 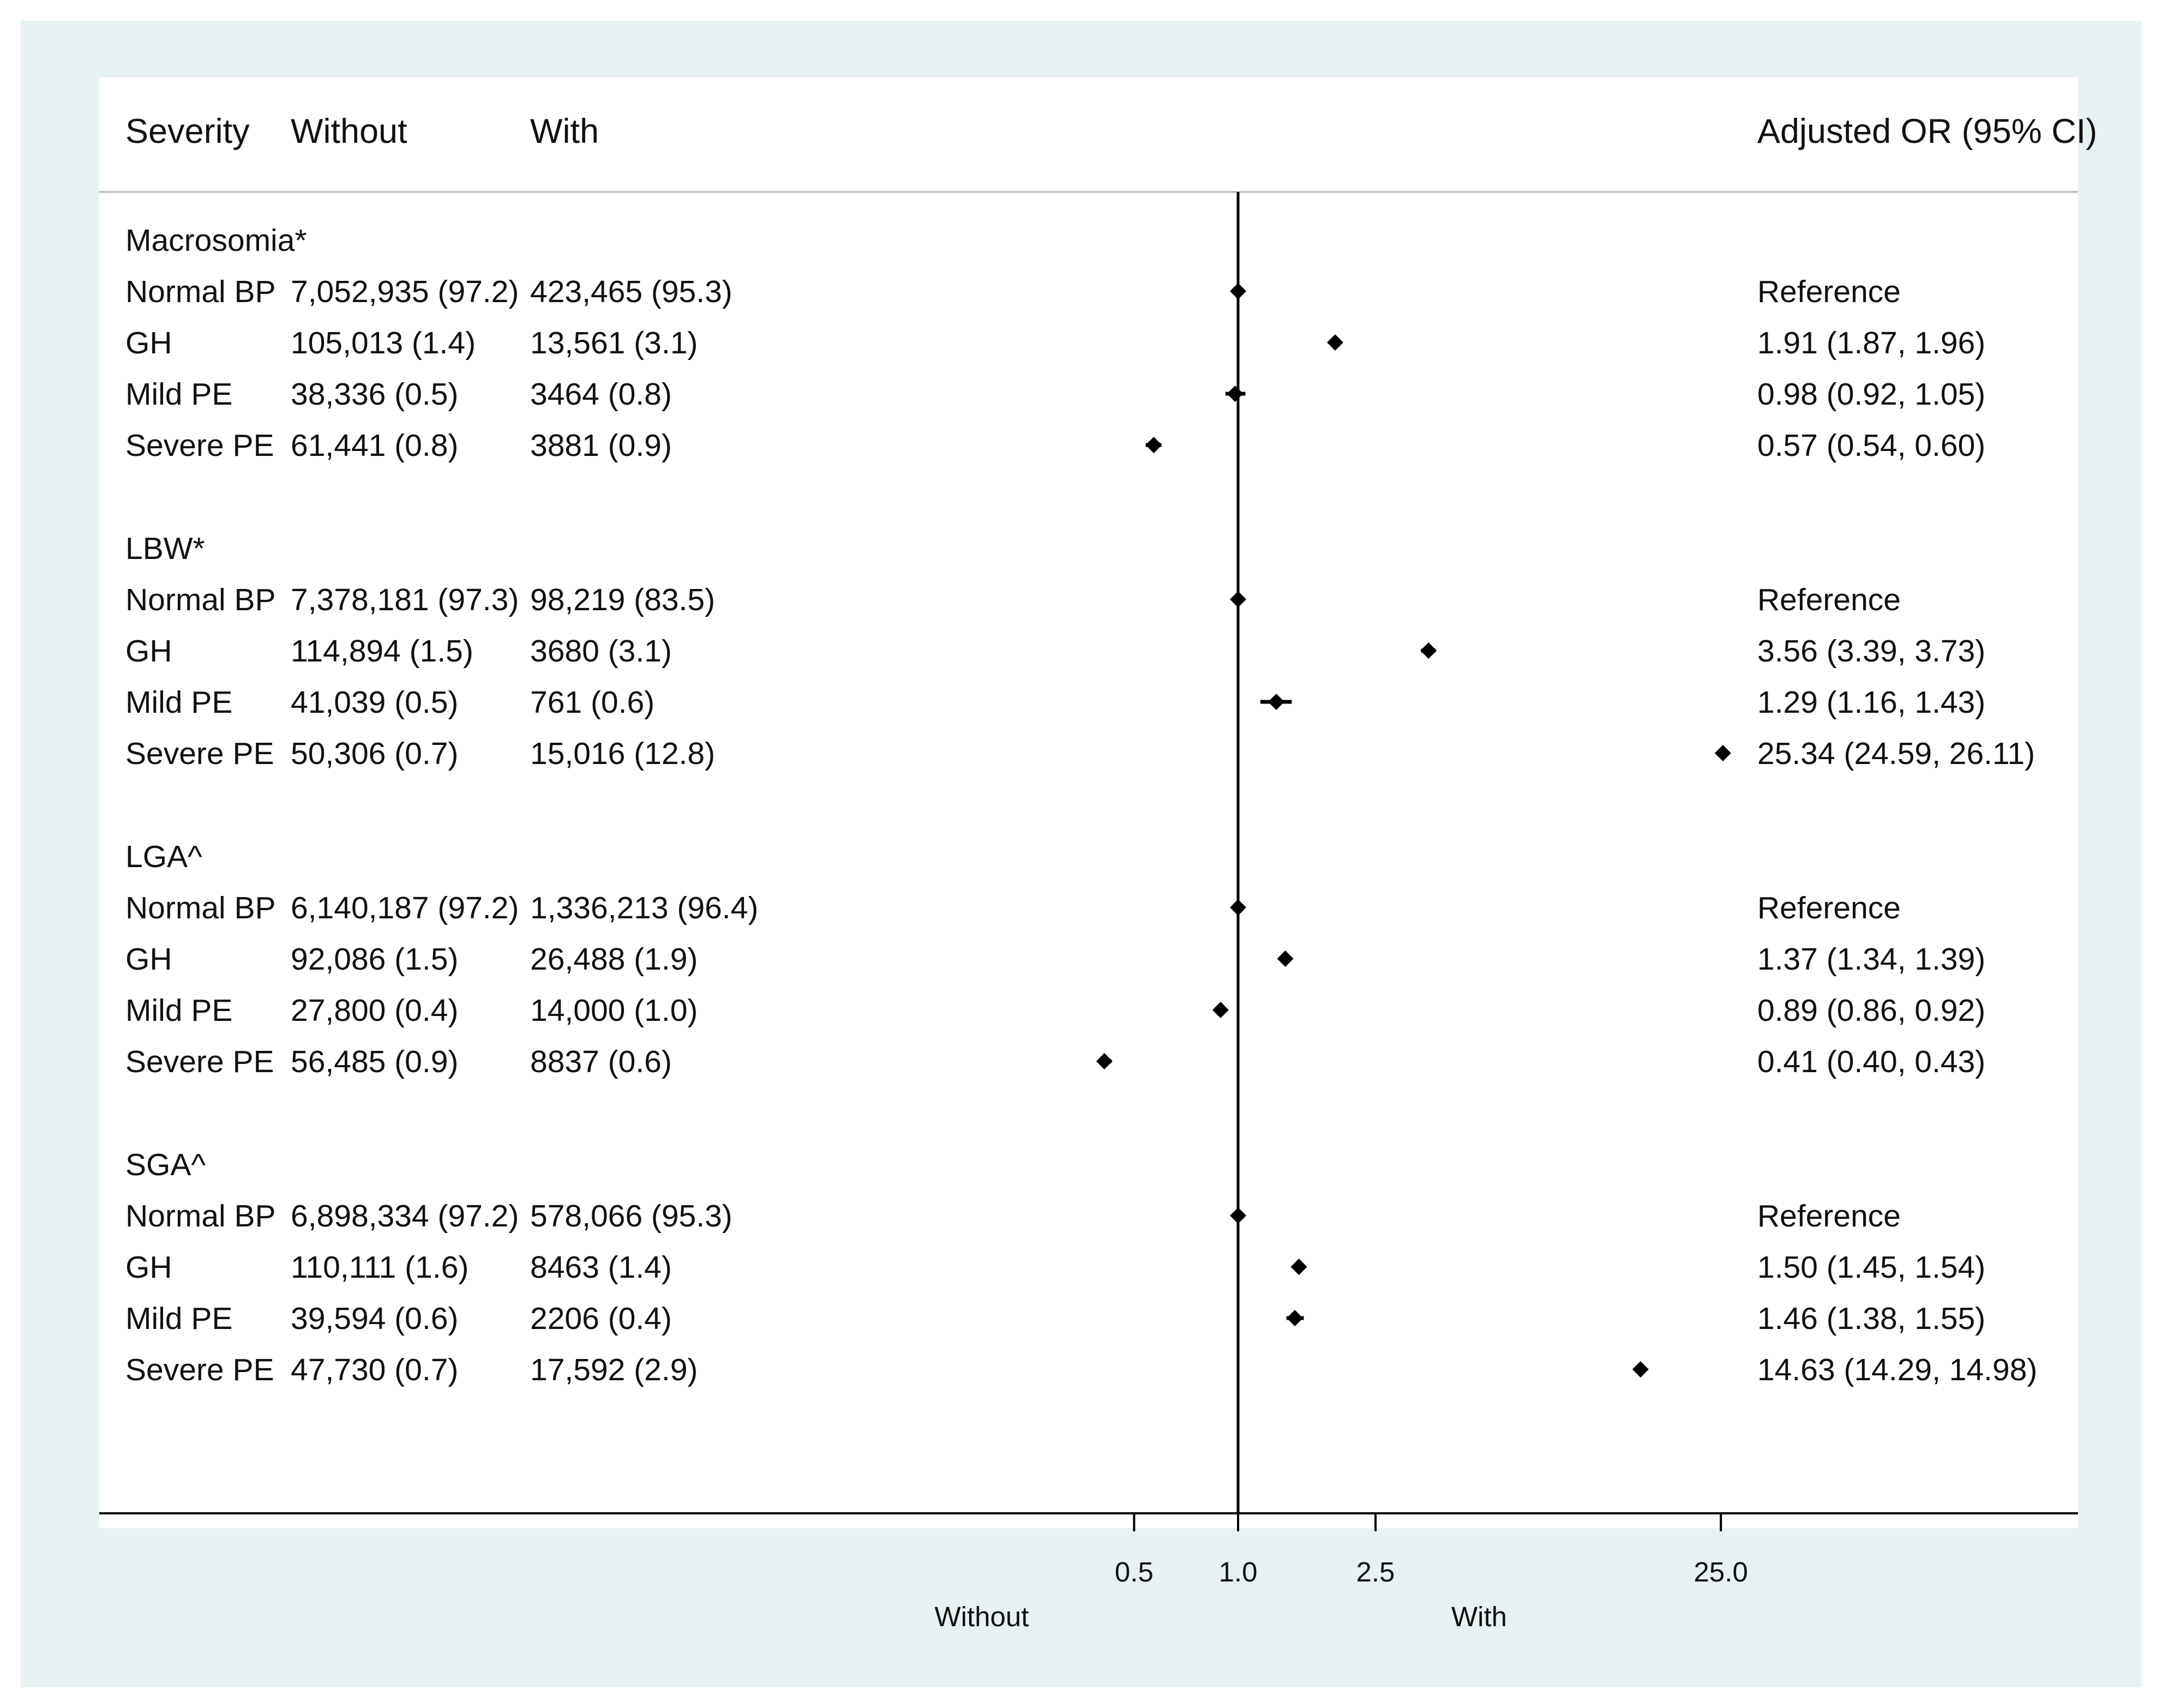 What do you see at coordinates (592, 702) in the screenshot?
I see `with-cell: 761 (0.6)` at bounding box center [592, 702].